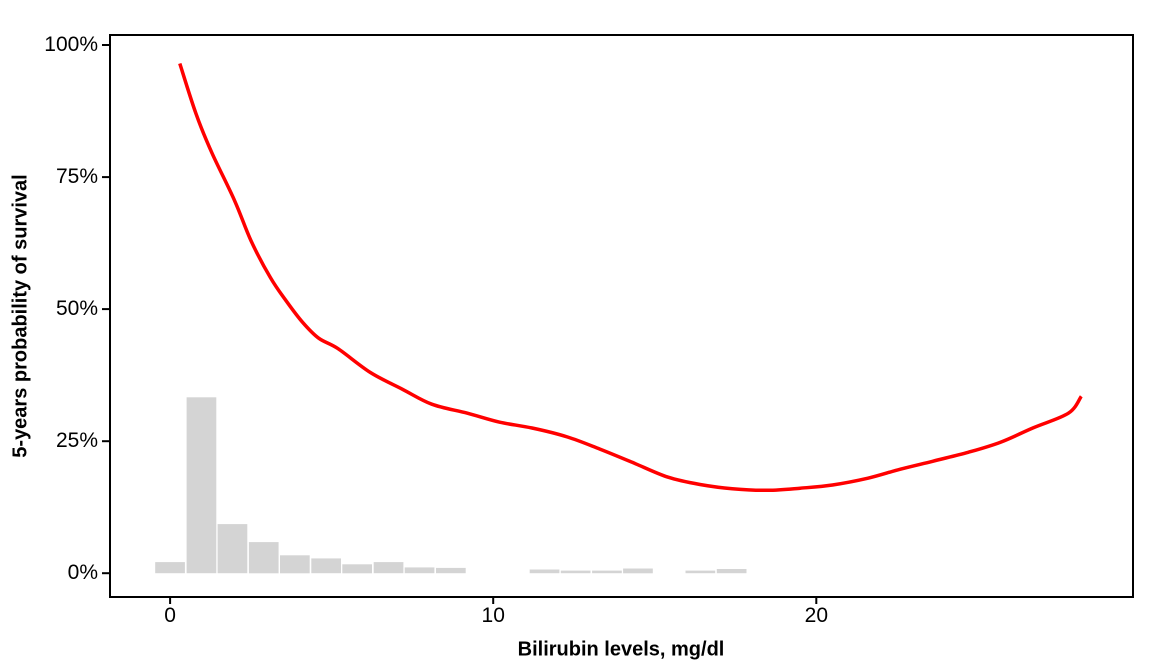 The image size is (1152, 672). I want to click on y-tick-label-4: 100%, so click(71, 45).